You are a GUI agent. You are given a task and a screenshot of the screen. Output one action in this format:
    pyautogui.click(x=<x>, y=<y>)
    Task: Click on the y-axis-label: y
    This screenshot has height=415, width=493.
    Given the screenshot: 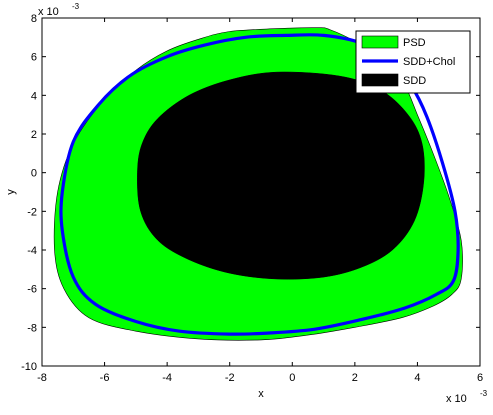 What is the action you would take?
    pyautogui.click(x=11, y=192)
    